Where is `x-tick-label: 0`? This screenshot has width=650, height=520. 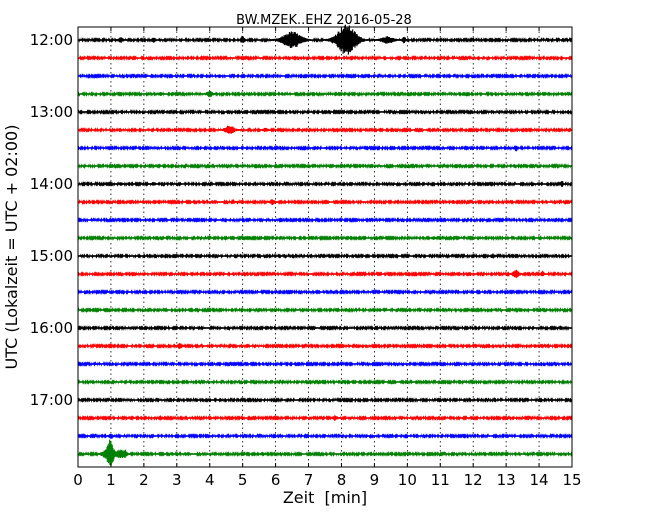
x-tick-label: 0 is located at coordinates (78, 480).